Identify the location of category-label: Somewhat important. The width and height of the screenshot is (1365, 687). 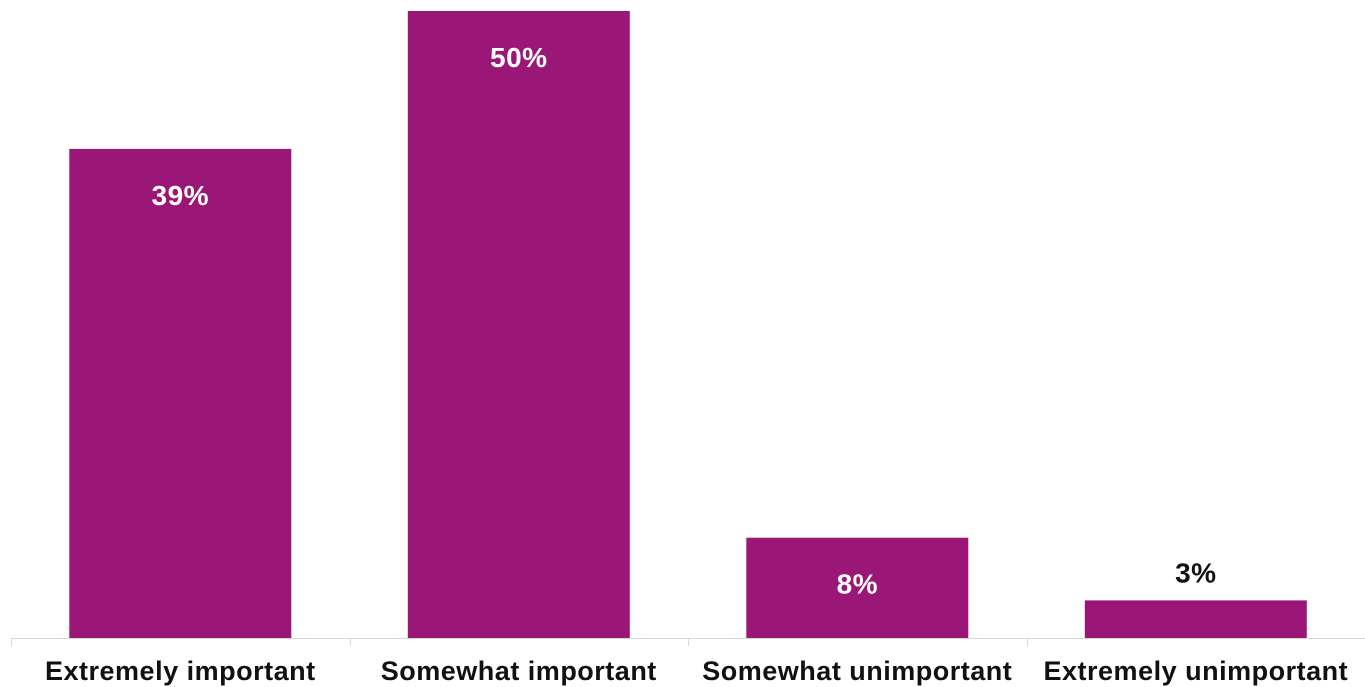
(519, 671).